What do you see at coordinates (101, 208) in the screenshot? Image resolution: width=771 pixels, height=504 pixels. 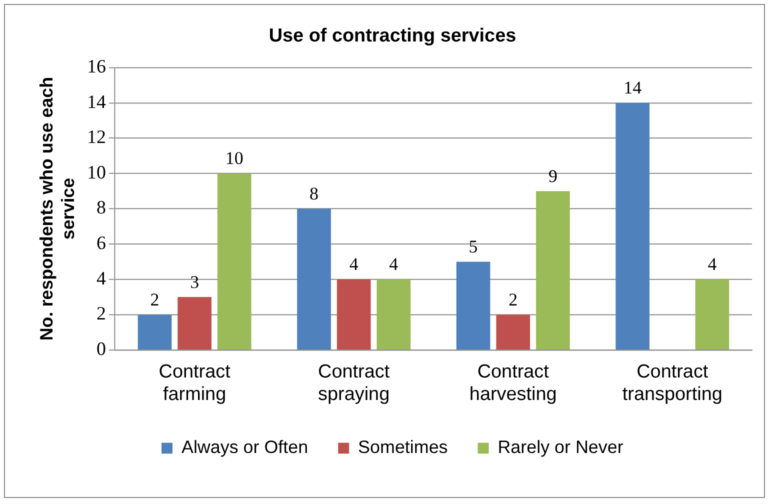 I see `y-tick-label: 8` at bounding box center [101, 208].